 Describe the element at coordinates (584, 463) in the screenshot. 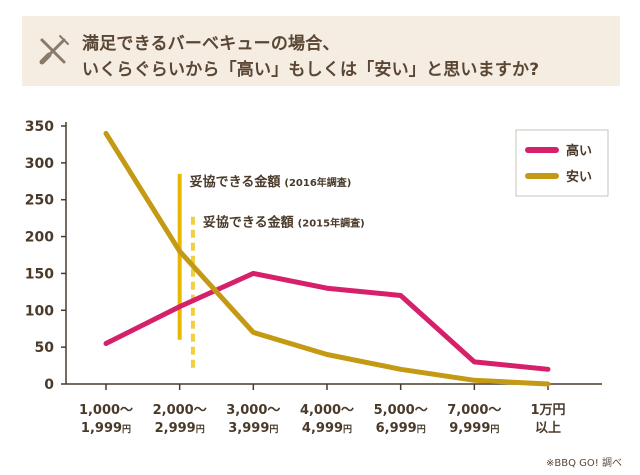

I see `source-note: ※BBQ GO! 調べ` at that location.